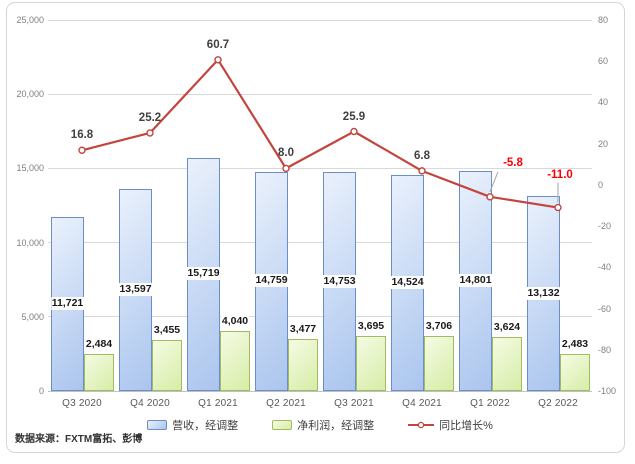 This screenshot has width=635, height=464. I want to click on growth-label: -5.8, so click(513, 162).